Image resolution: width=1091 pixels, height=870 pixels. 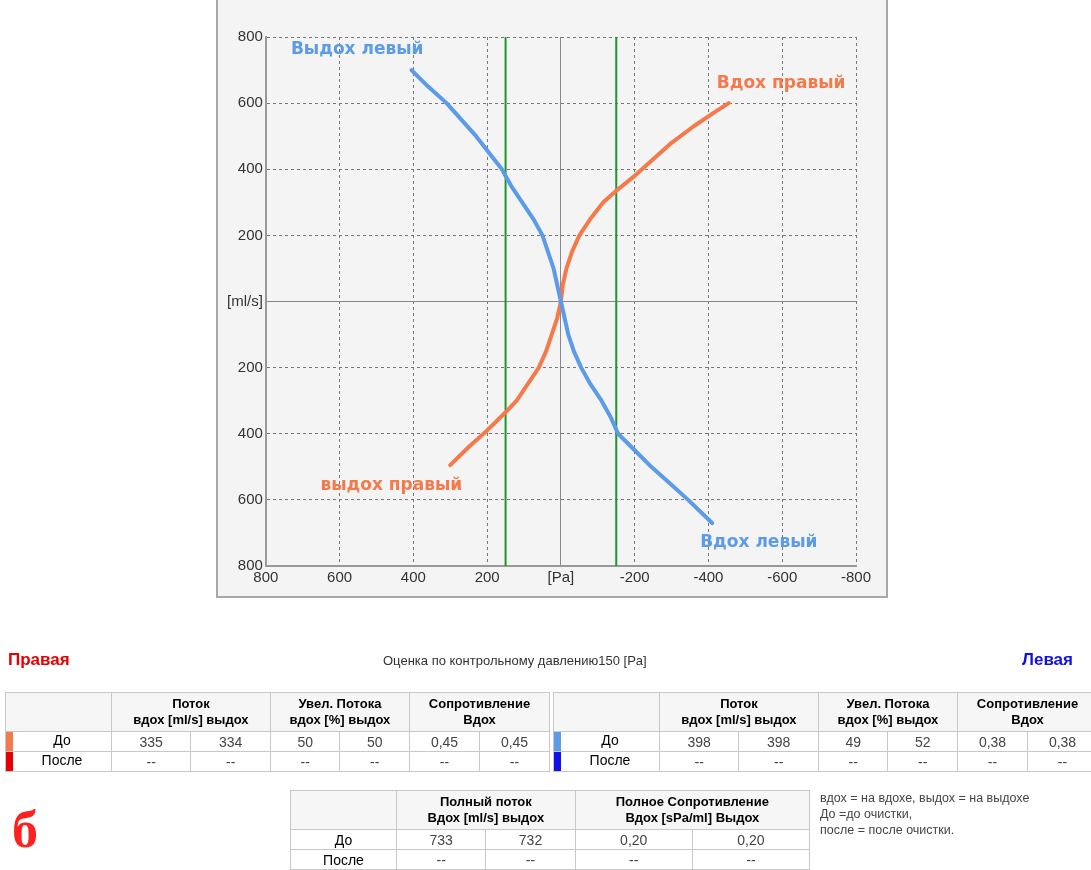 What do you see at coordinates (357, 48) in the screenshot?
I see `annotation: Выдох левый` at bounding box center [357, 48].